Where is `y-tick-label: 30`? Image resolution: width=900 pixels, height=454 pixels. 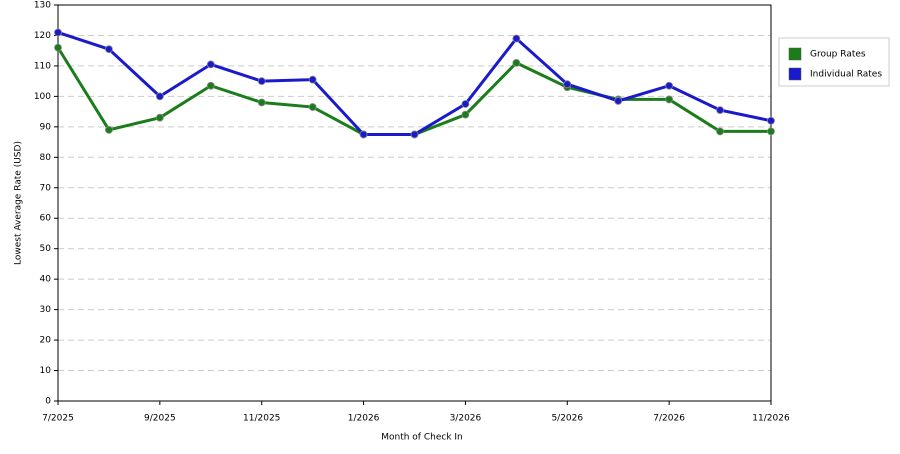 y-tick-label: 30 is located at coordinates (46, 310).